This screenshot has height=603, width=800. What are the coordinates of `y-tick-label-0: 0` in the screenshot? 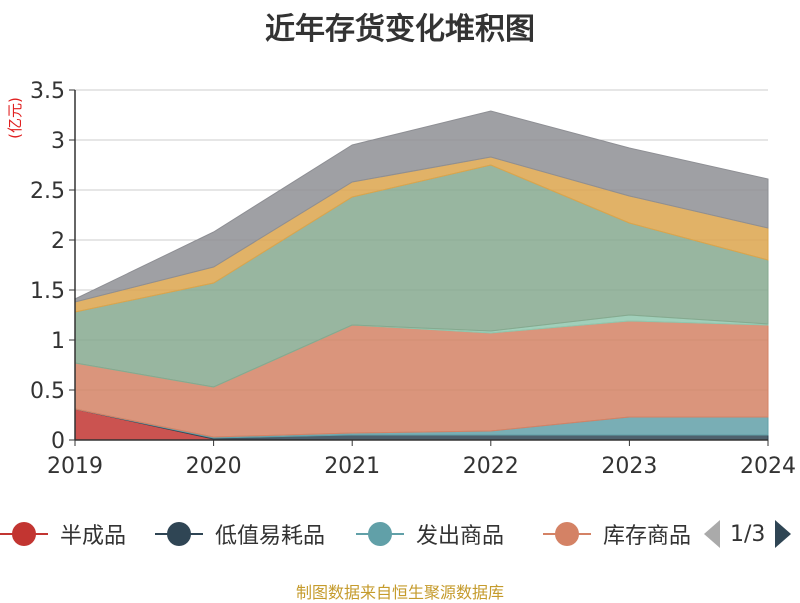 It's located at (58, 441).